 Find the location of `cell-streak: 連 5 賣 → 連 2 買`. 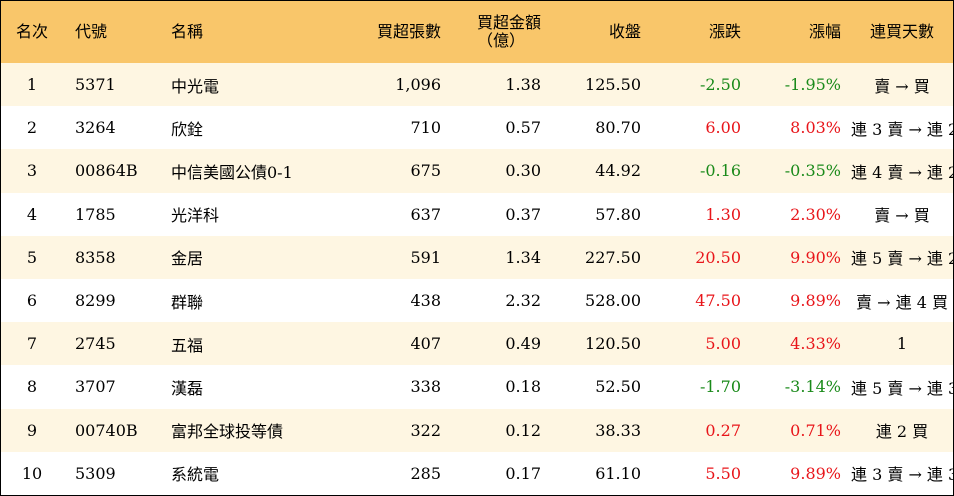

cell-streak: 連 5 賣 → 連 2 買 is located at coordinates (902, 259).